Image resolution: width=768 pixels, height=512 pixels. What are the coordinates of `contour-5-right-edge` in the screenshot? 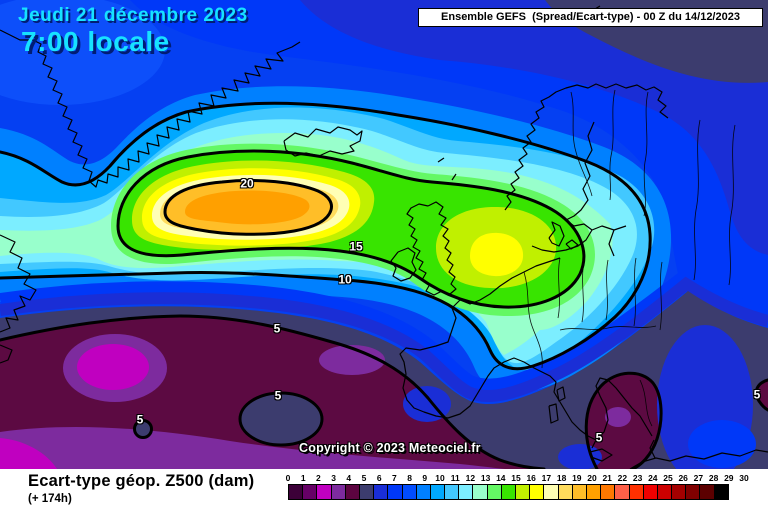 It's located at (761, 395).